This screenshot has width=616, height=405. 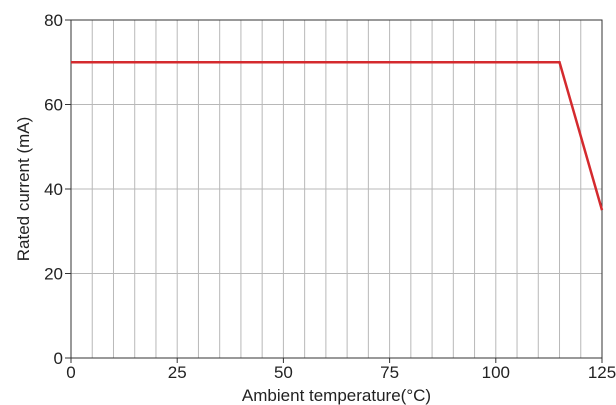 What do you see at coordinates (70, 372) in the screenshot?
I see `x-tick-label: 0` at bounding box center [70, 372].